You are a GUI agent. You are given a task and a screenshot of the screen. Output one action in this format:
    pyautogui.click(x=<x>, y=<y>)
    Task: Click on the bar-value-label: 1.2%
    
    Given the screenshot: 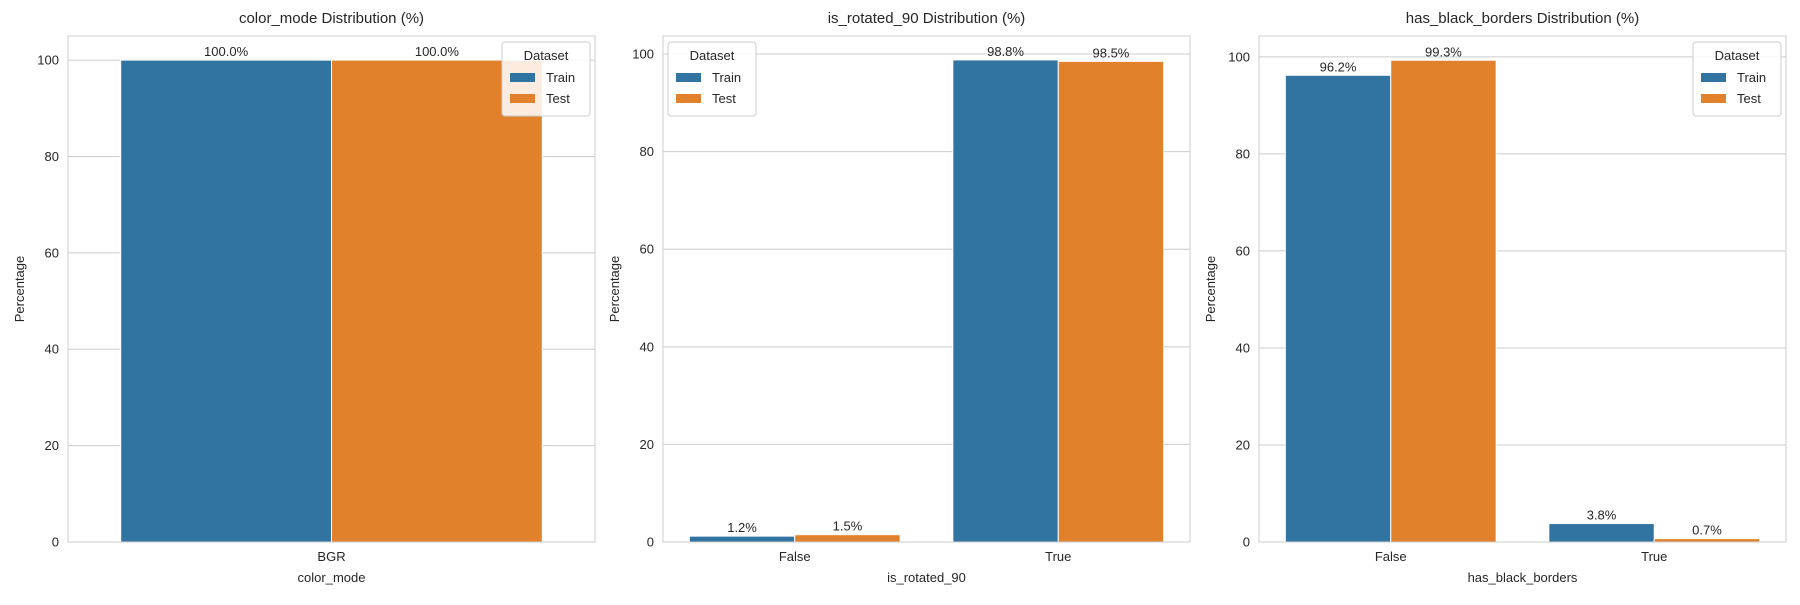 What is the action you would take?
    pyautogui.click(x=742, y=527)
    